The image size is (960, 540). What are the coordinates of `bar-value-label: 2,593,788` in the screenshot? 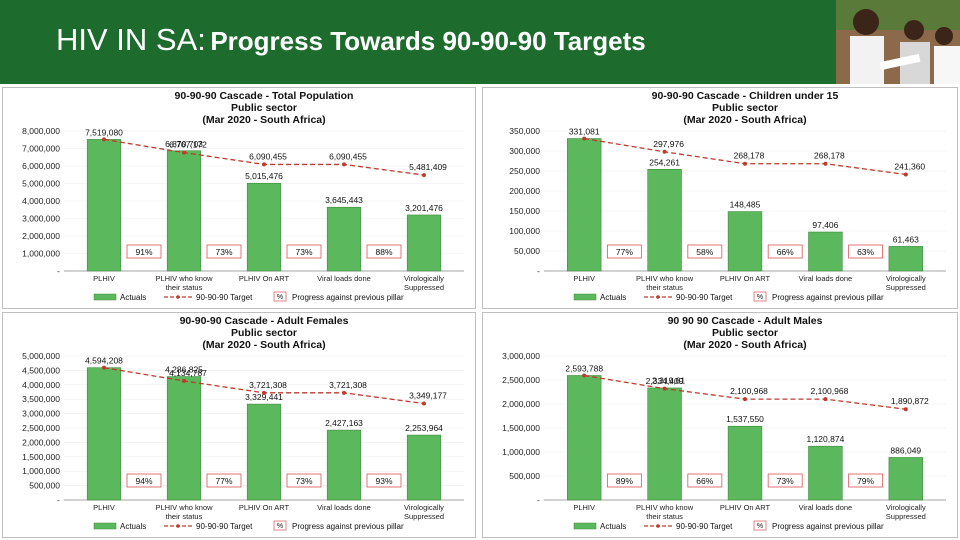 It's located at (584, 368).